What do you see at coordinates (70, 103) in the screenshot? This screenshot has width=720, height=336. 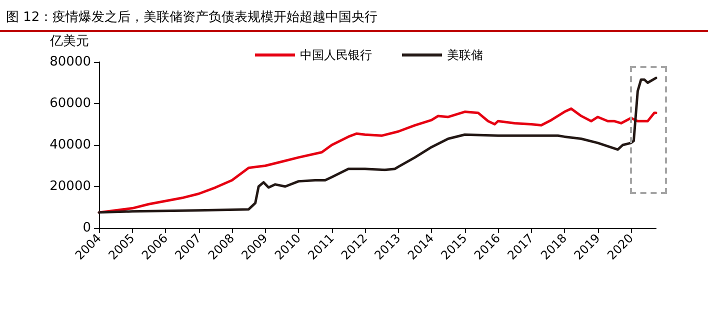 I see `y-tick-label: 60000` at bounding box center [70, 103].